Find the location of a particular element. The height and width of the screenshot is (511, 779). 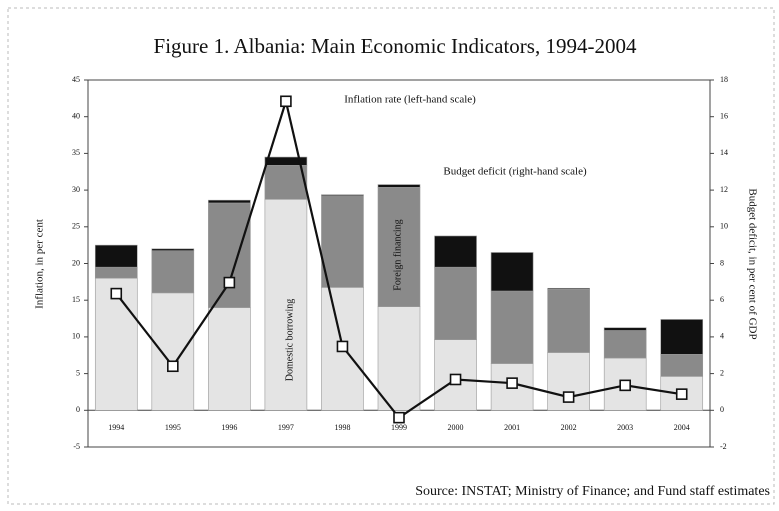

series-label: Foreign financing is located at coordinates (397, 254).